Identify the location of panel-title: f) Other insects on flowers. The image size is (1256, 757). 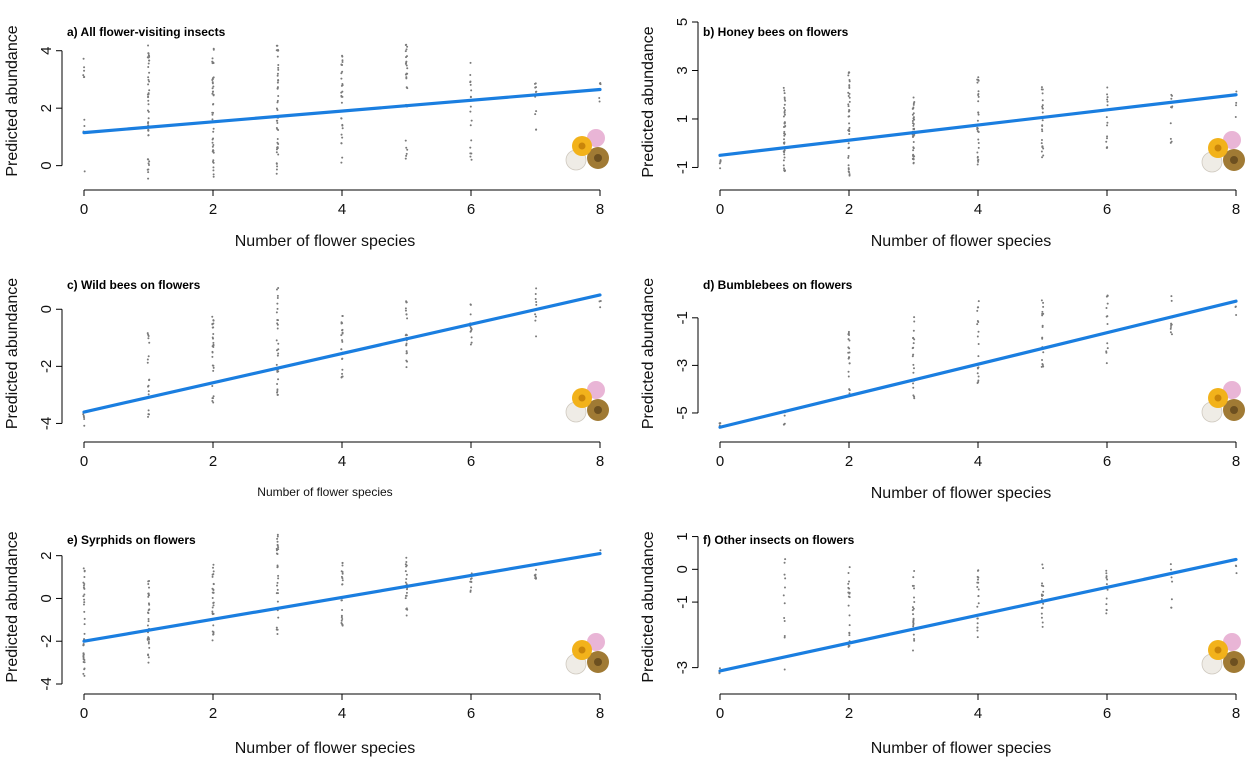
(779, 540).